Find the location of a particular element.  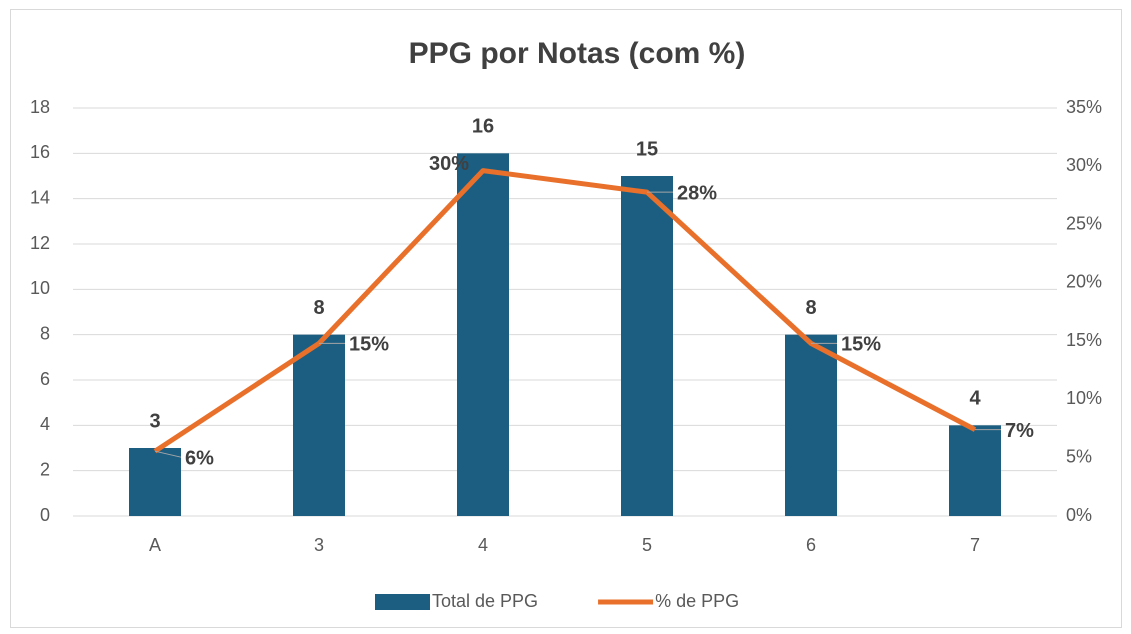

y2-tick-label: 10% is located at coordinates (1084, 398).